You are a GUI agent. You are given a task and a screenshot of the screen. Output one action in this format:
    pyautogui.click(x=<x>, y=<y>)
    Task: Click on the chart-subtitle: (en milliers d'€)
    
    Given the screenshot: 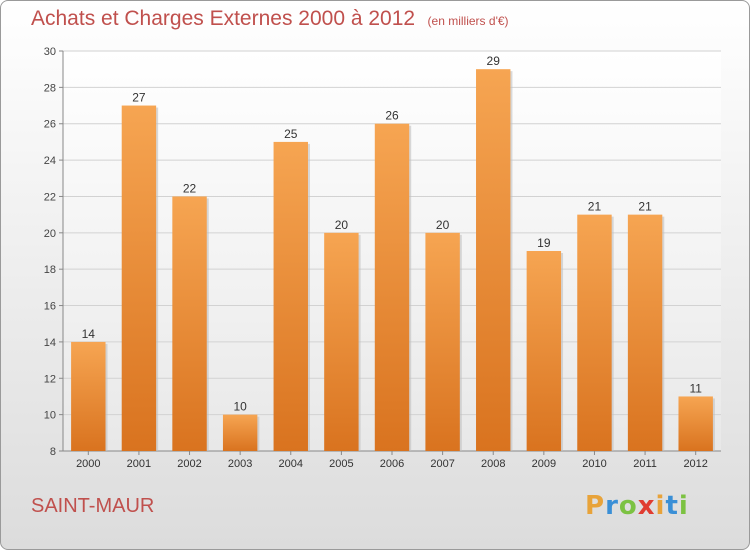 What is the action you would take?
    pyautogui.click(x=468, y=21)
    